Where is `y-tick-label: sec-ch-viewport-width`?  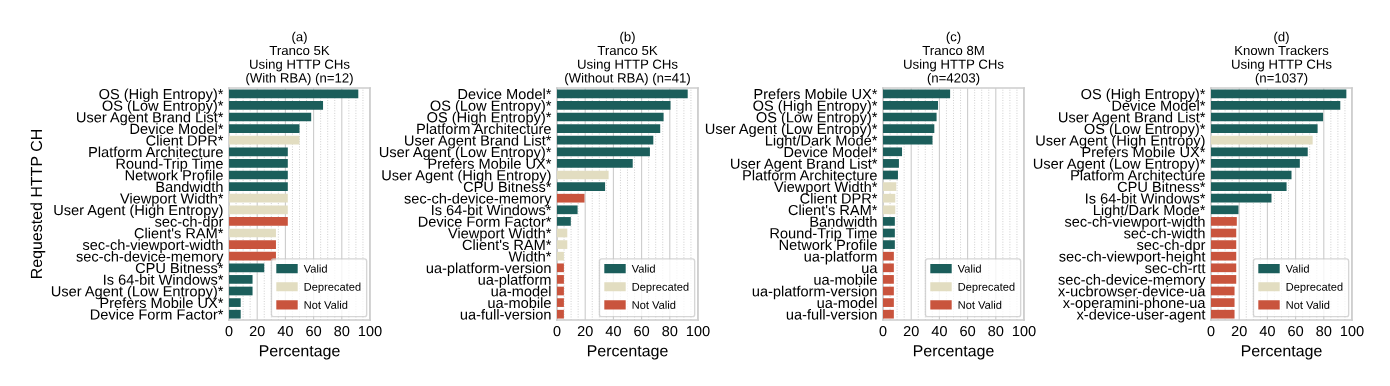
y-tick-label: sec-ch-viewport-width is located at coordinates (152, 246).